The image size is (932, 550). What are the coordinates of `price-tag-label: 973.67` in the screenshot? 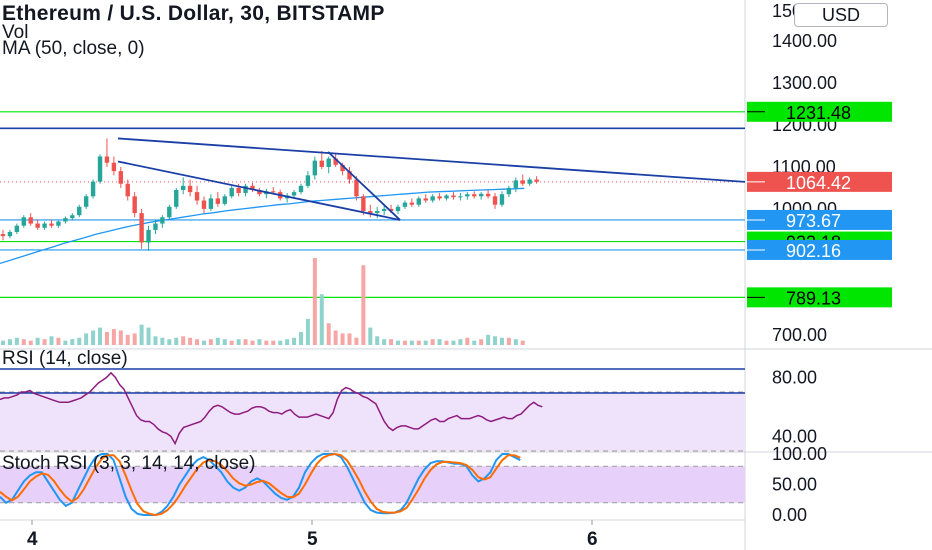 It's located at (813, 221).